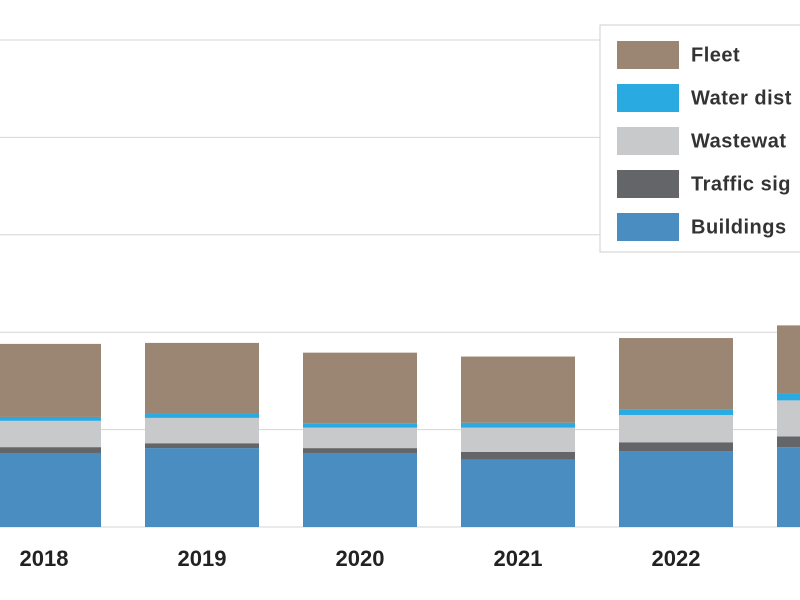  I want to click on legend-label: Fleet, so click(715, 55).